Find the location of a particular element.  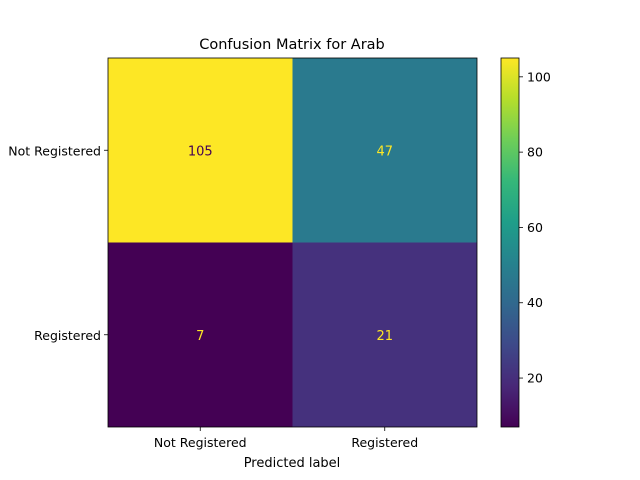

colorbar-frame is located at coordinates (510, 242).